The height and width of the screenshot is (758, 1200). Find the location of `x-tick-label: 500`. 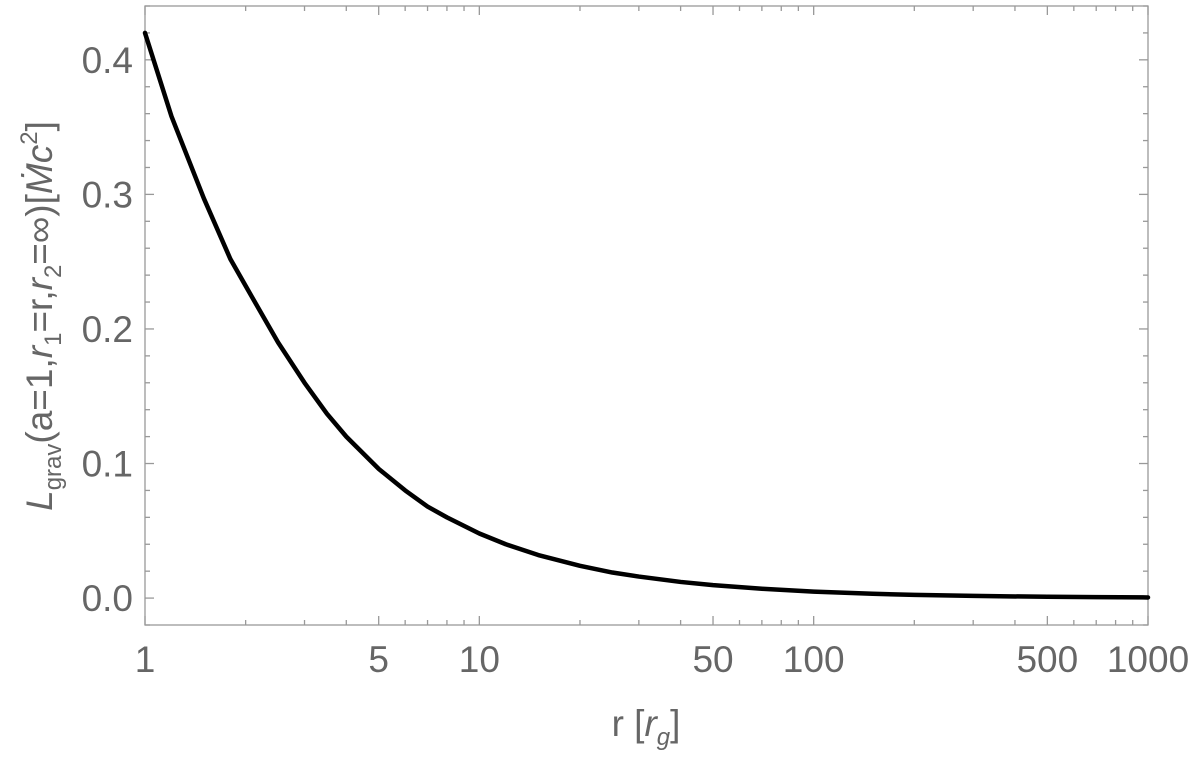

x-tick-label: 500 is located at coordinates (1047, 659).